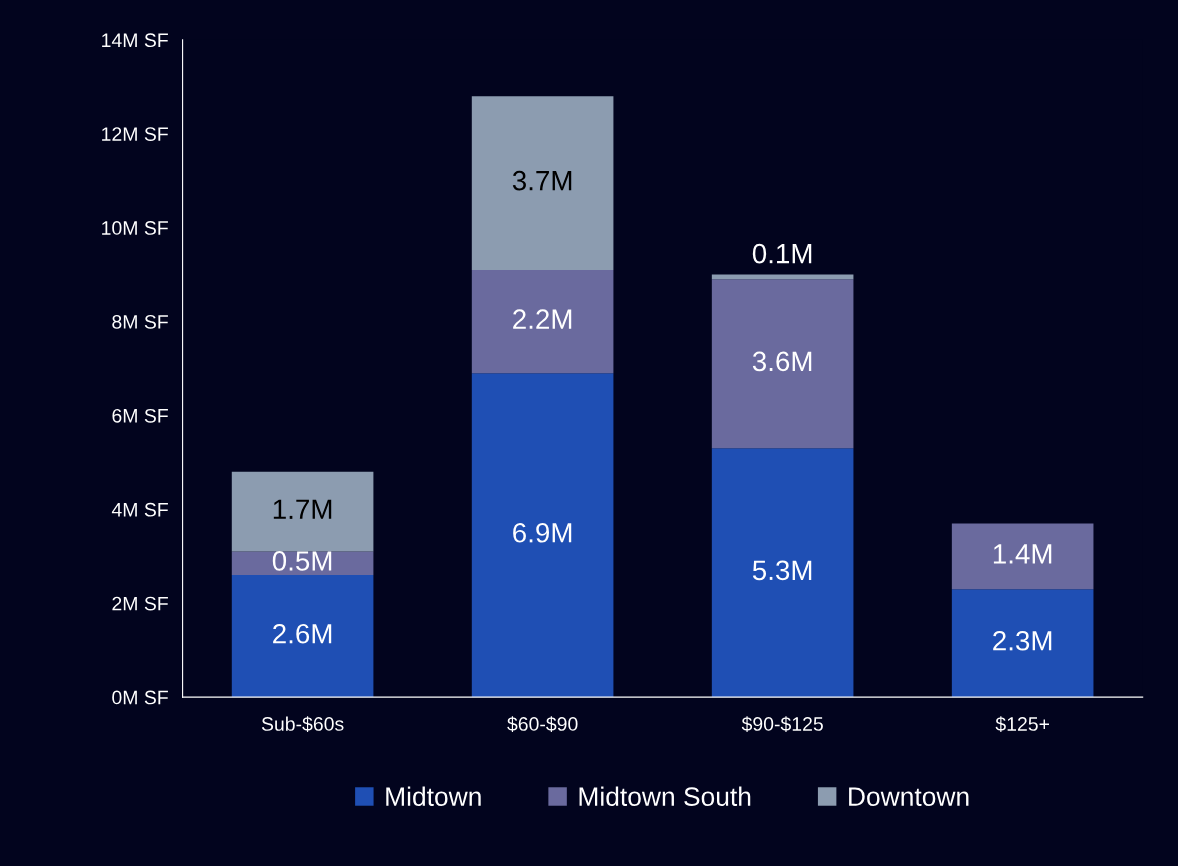  I want to click on y-tick-label: 14M SF, so click(135, 40).